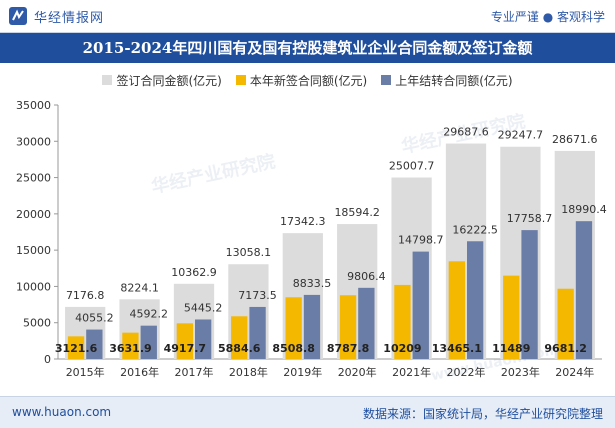  I want to click on chart-title: 2015-2024年四川国有及国有控股建筑业企业合同金额及签订金额, so click(307, 48).